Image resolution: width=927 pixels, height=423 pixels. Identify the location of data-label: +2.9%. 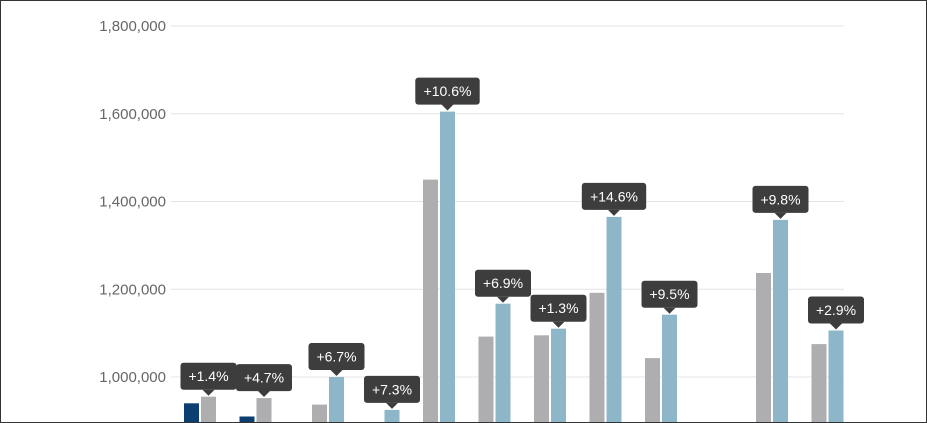
(836, 313).